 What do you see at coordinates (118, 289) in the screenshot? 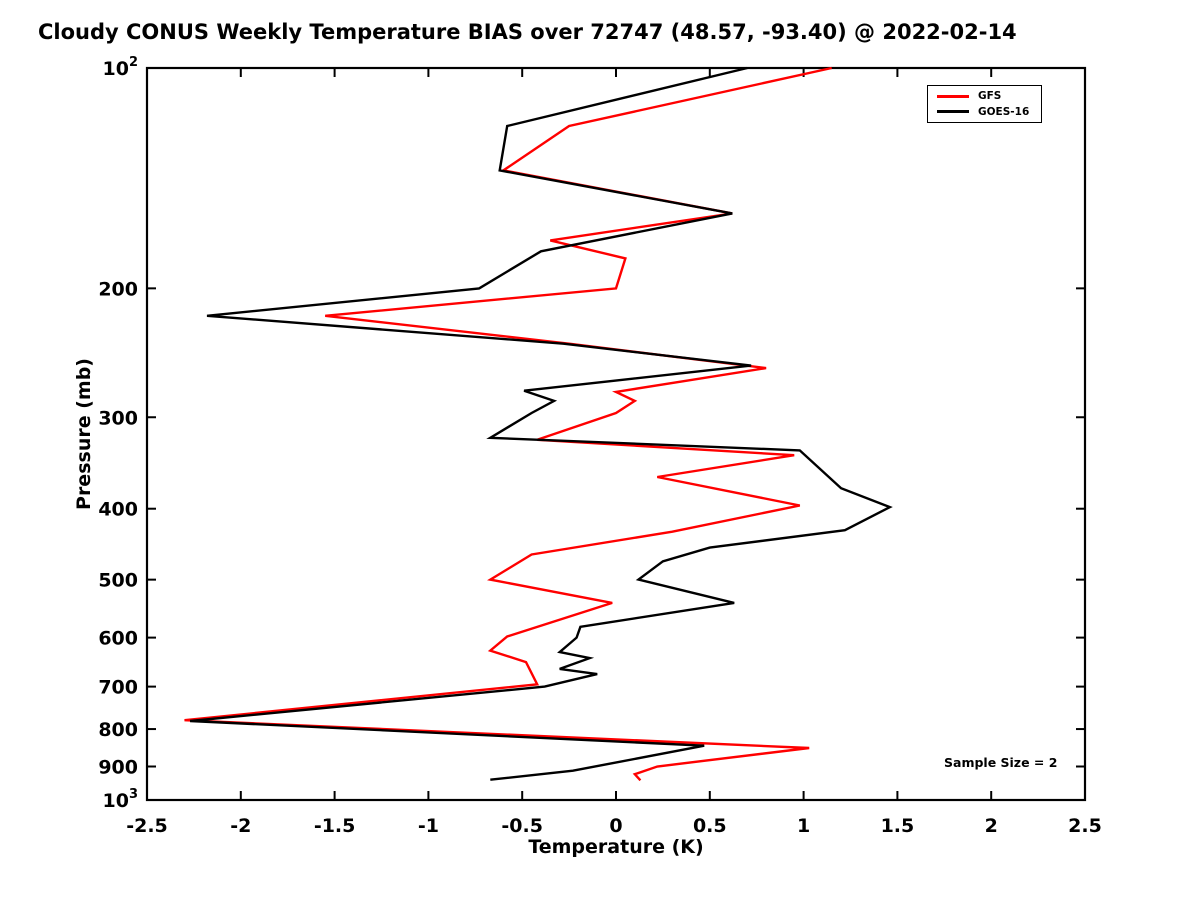
I see `y-tick-label: 200` at bounding box center [118, 289].